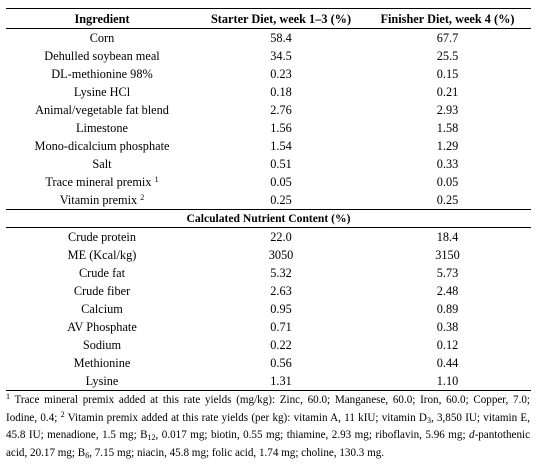  I want to click on starter-value: 0.71, so click(281, 327).